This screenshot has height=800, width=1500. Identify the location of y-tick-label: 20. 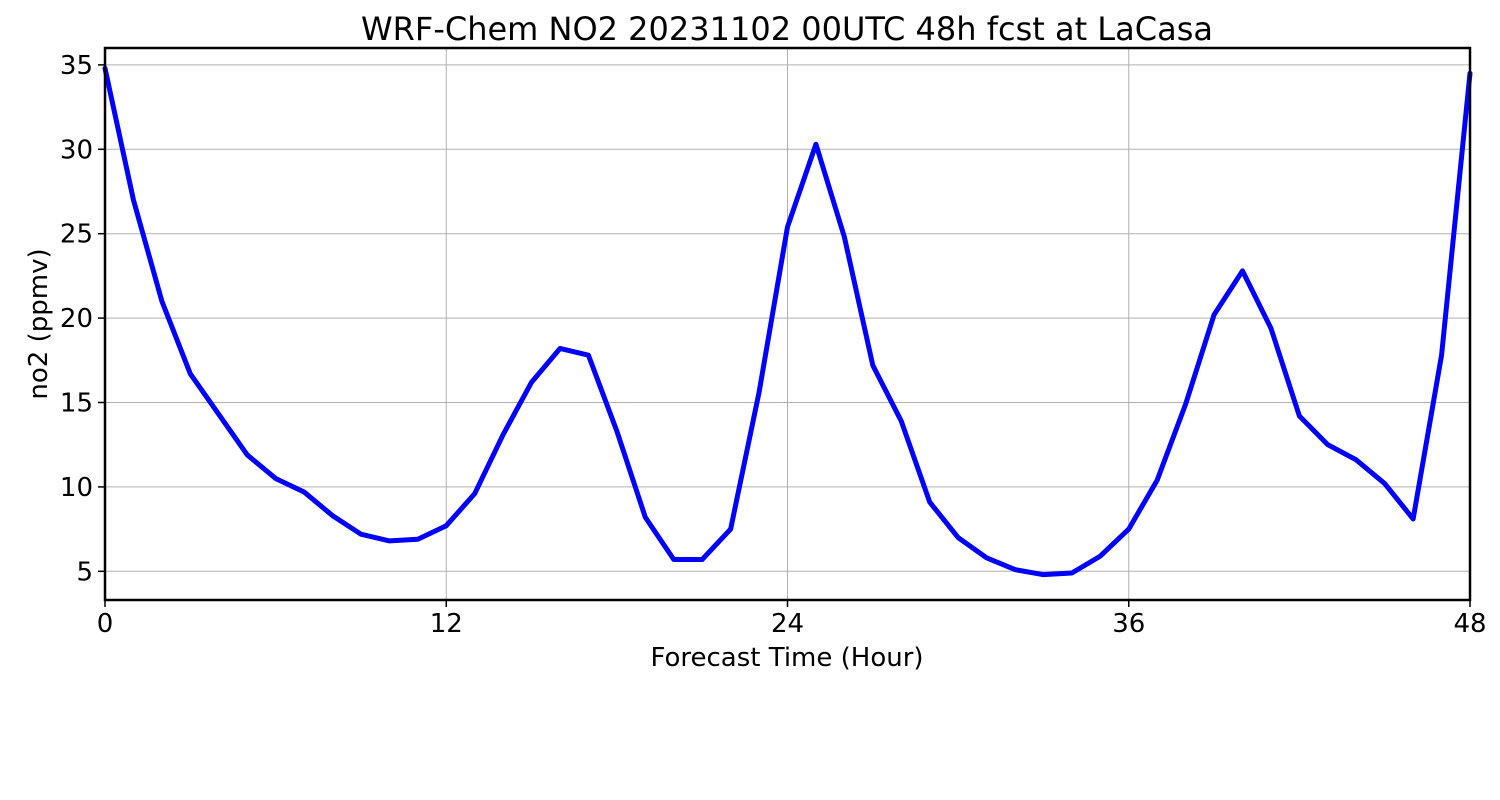
(76, 319).